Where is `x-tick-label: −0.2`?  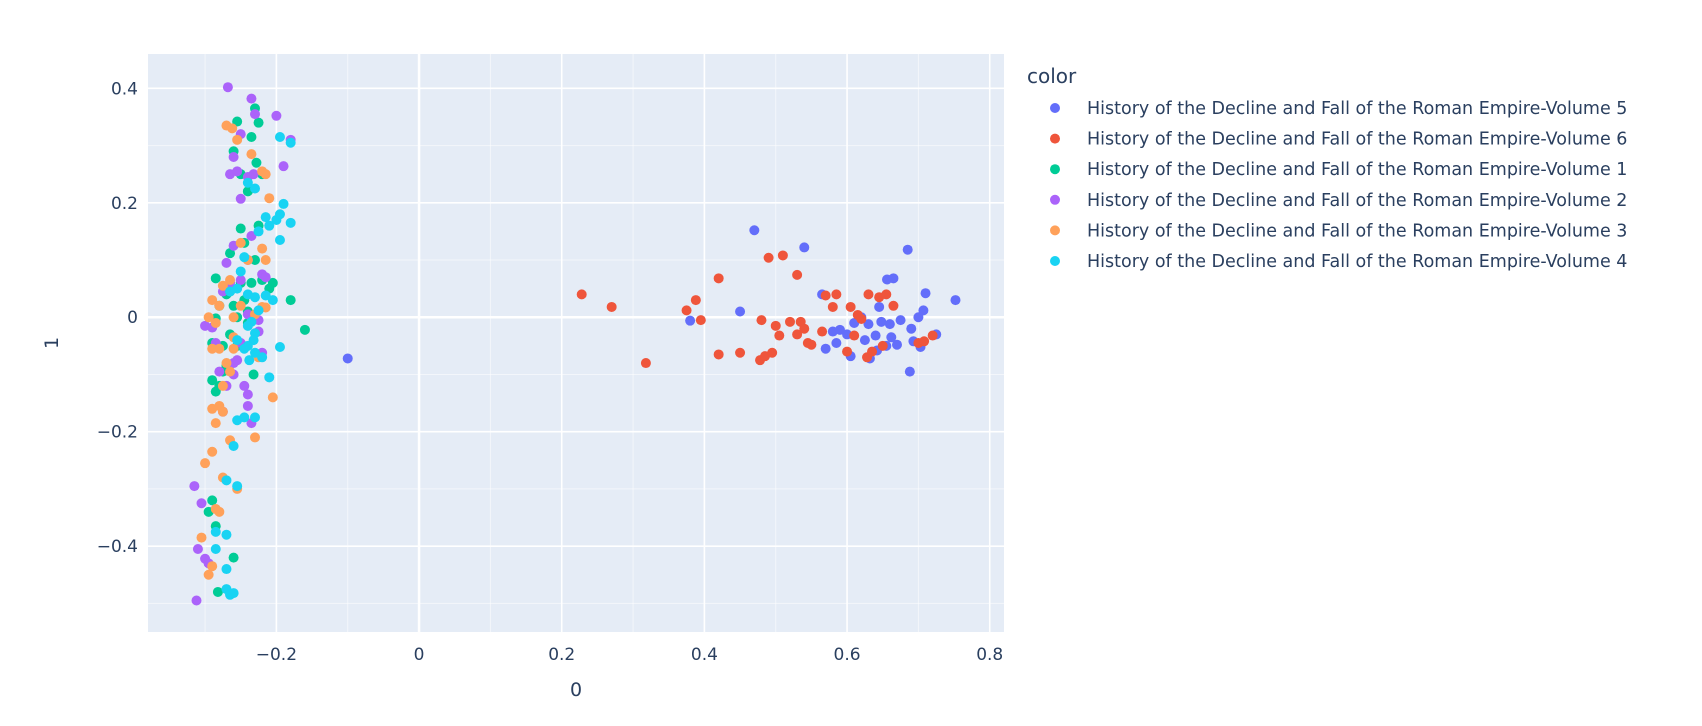
x-tick-label: −0.2 is located at coordinates (276, 655).